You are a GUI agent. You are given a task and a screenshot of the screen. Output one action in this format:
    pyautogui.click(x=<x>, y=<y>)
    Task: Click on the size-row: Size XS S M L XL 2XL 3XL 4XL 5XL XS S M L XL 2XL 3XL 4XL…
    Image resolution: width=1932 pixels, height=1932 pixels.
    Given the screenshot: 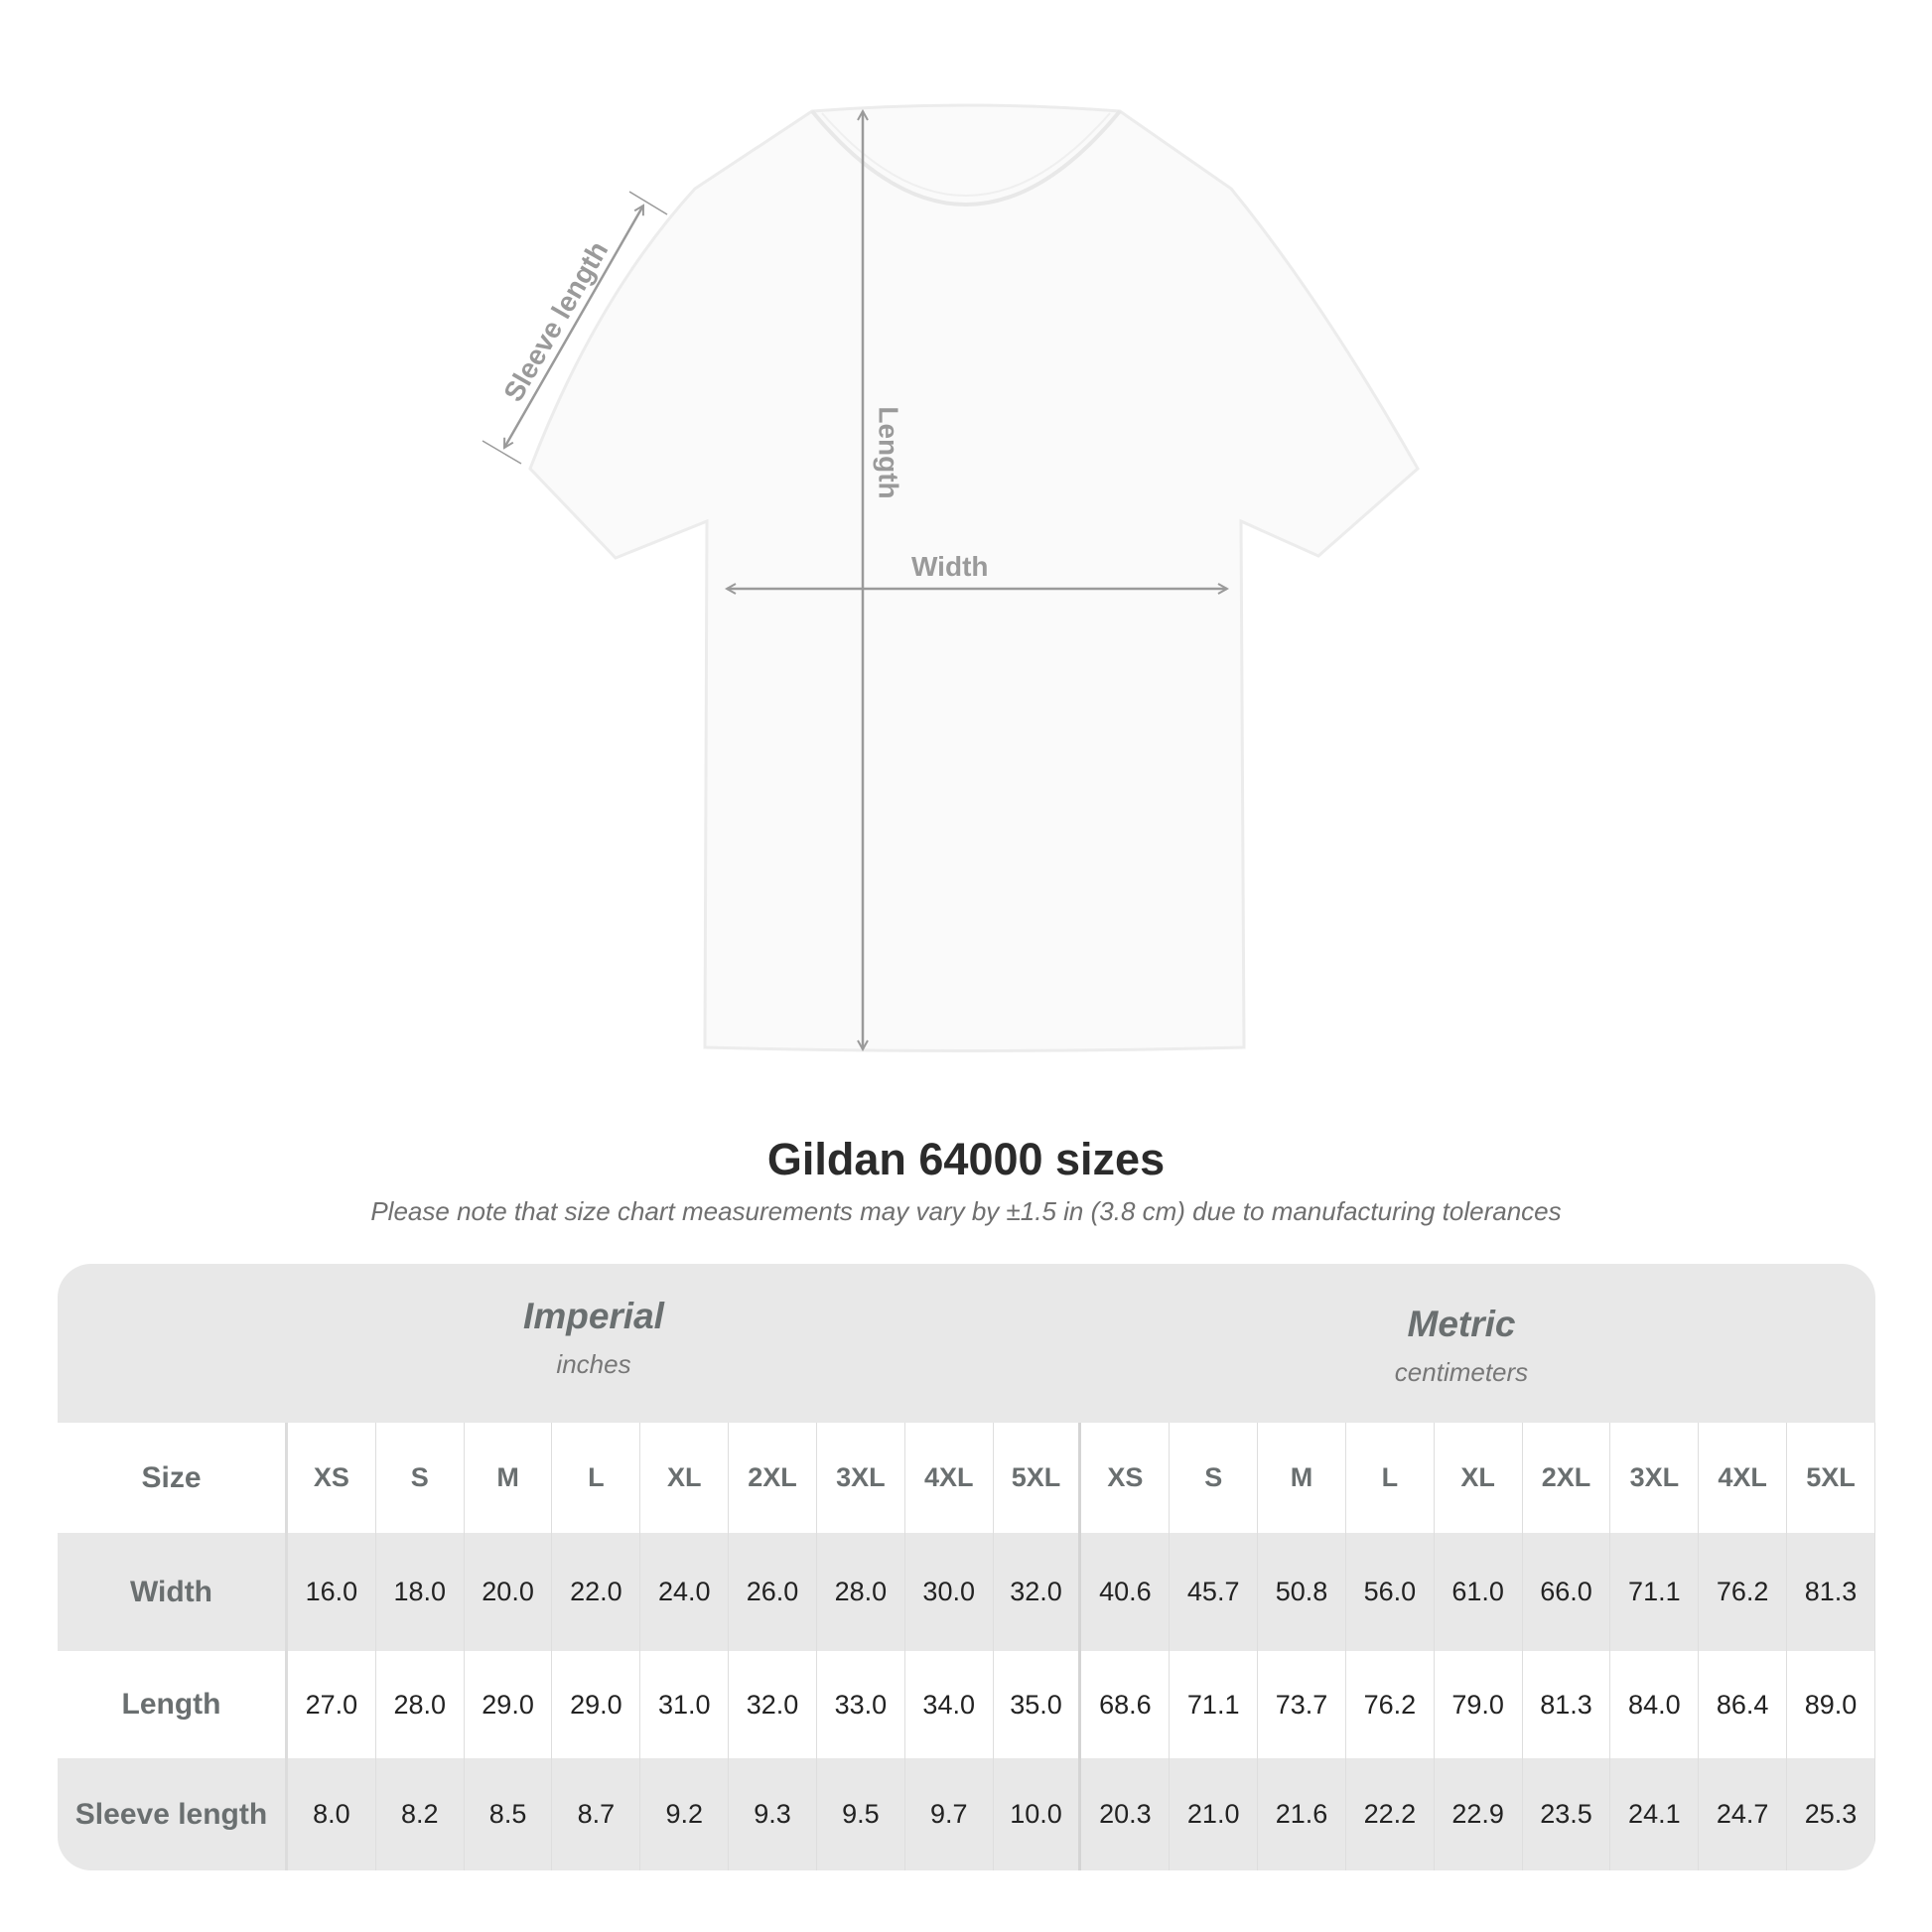 What is the action you would take?
    pyautogui.click(x=967, y=1478)
    